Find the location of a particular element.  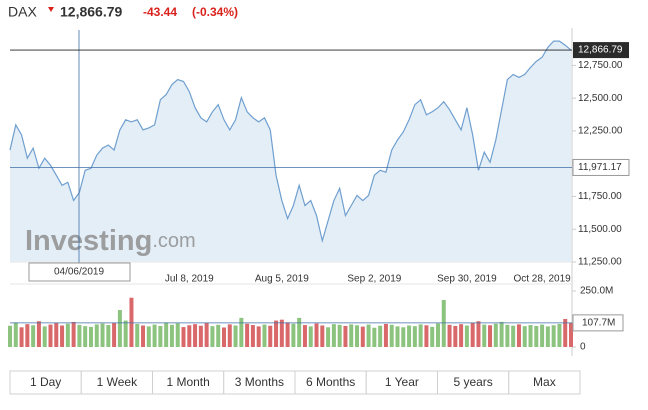

range-button: 6 Months is located at coordinates (330, 382).